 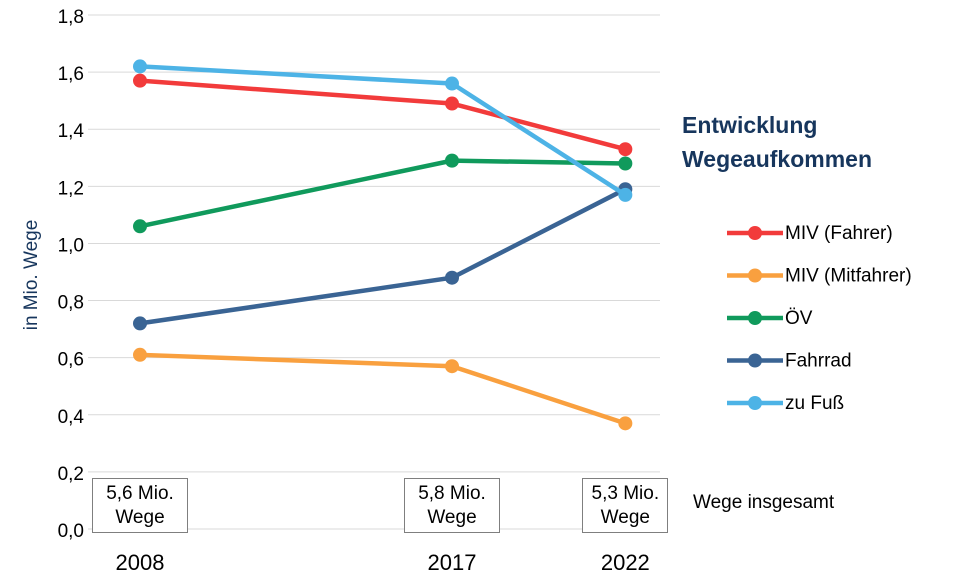 What do you see at coordinates (814, 403) in the screenshot?
I see `legend-label: zu Fuß` at bounding box center [814, 403].